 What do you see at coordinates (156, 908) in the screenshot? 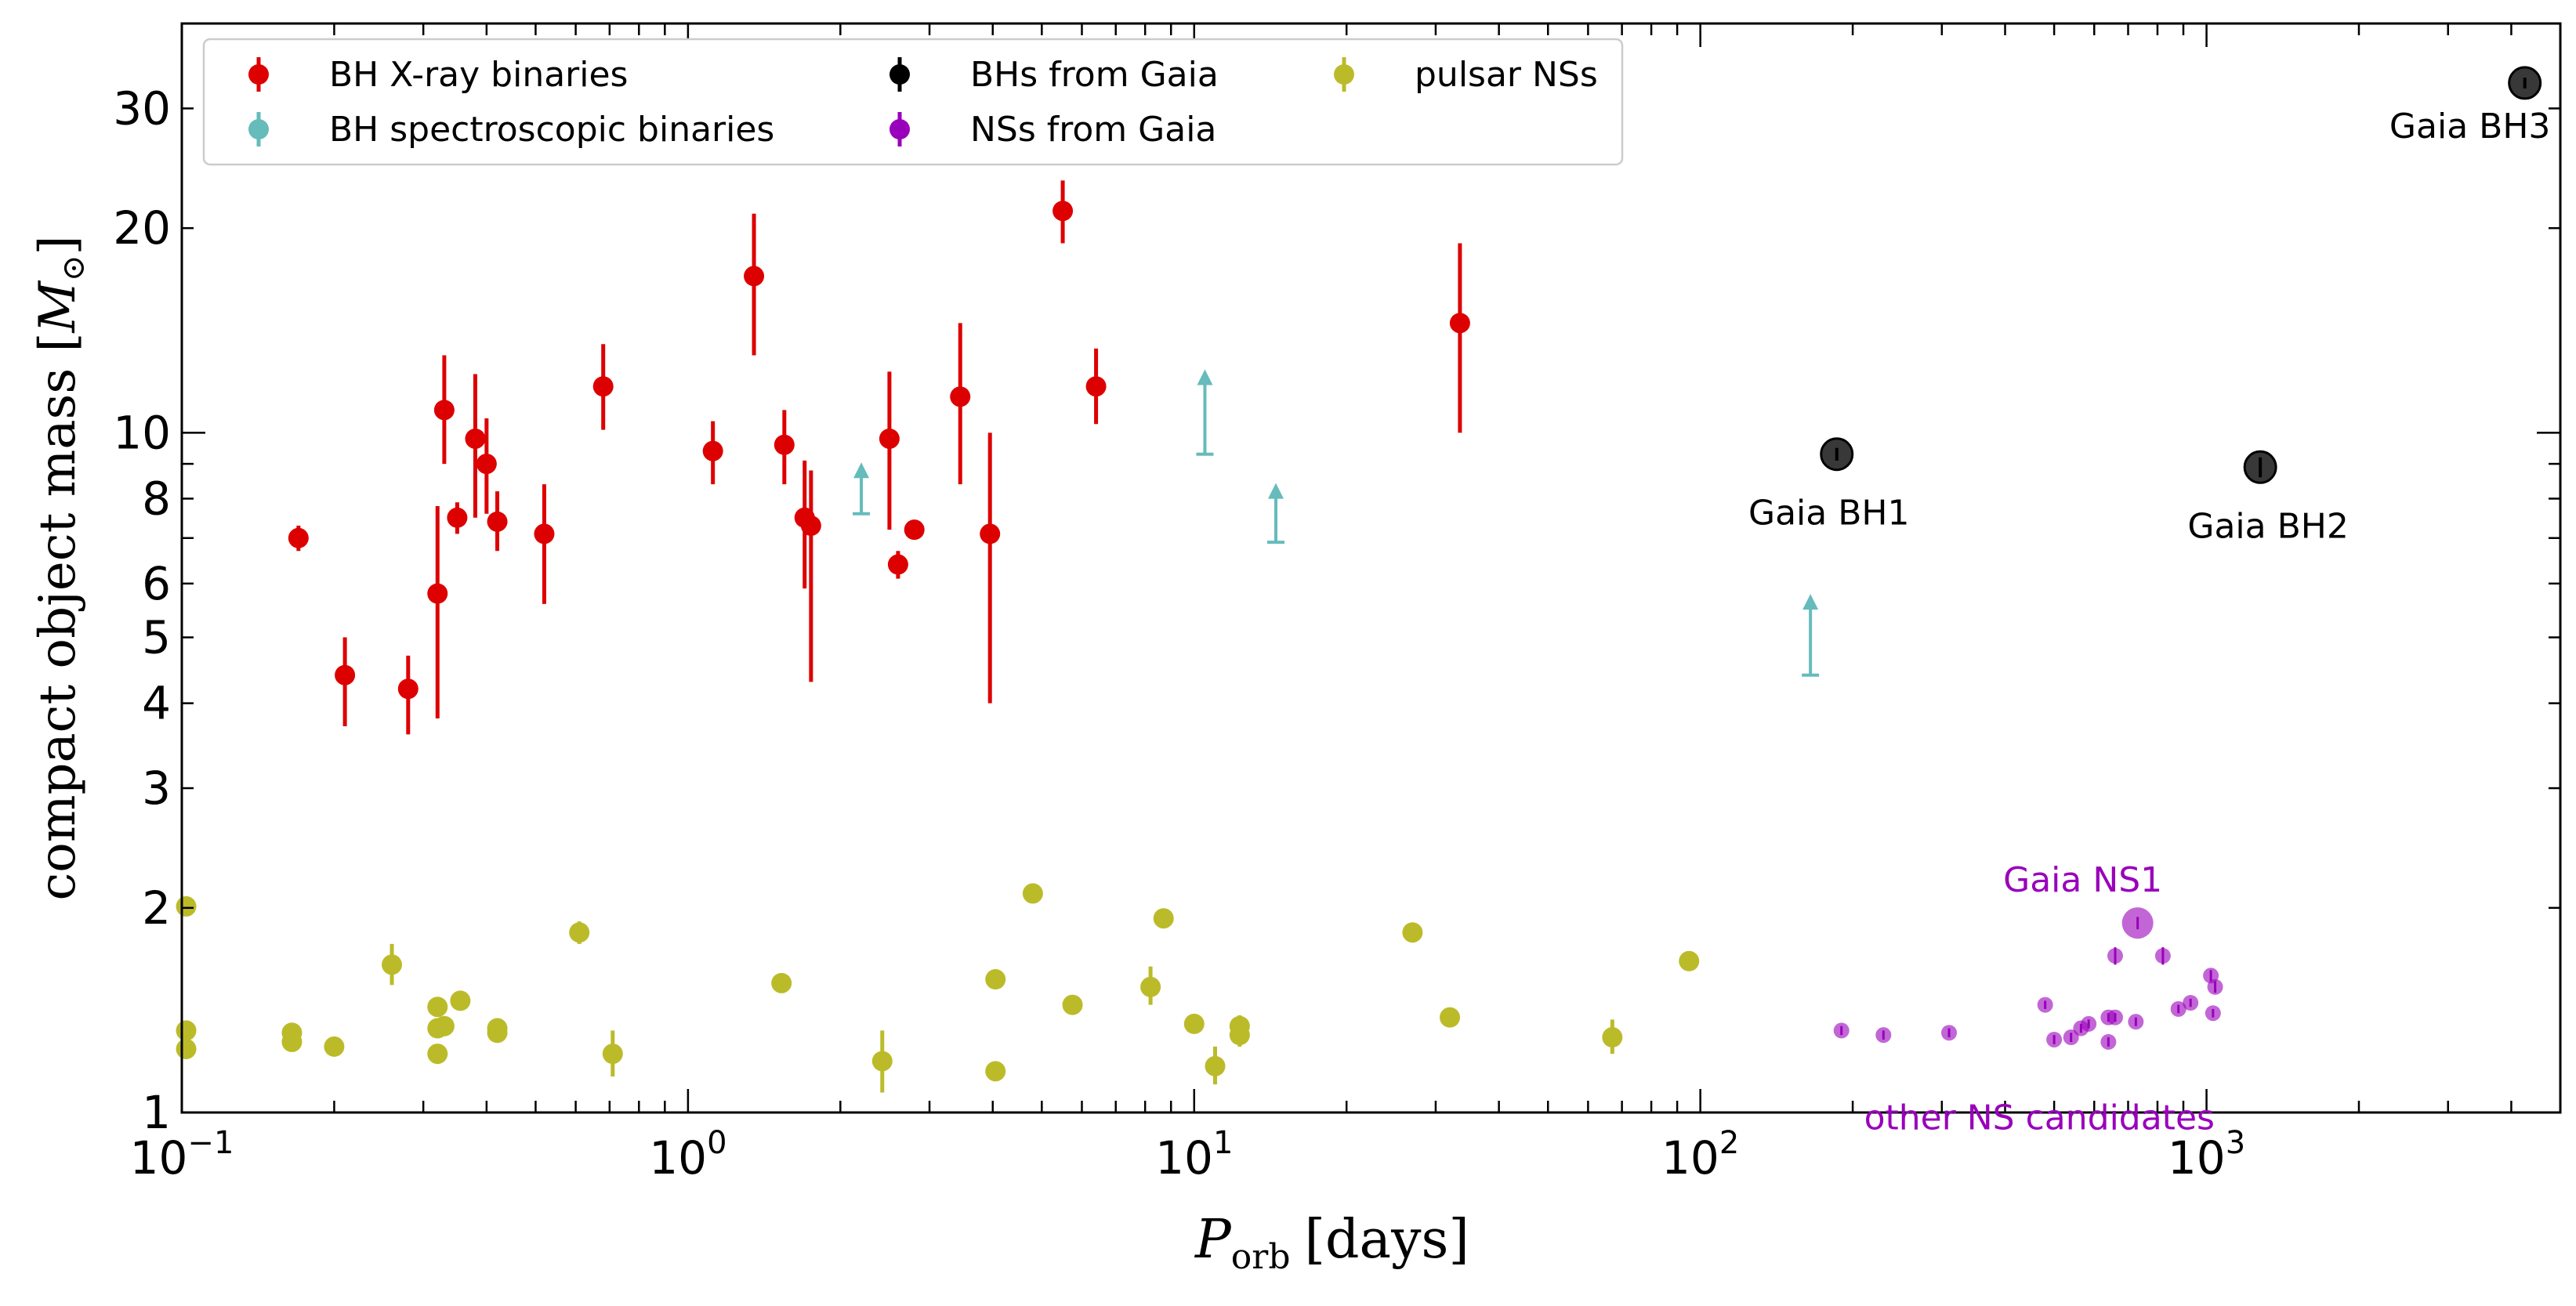
I see `y-tick-label: 2` at bounding box center [156, 908].